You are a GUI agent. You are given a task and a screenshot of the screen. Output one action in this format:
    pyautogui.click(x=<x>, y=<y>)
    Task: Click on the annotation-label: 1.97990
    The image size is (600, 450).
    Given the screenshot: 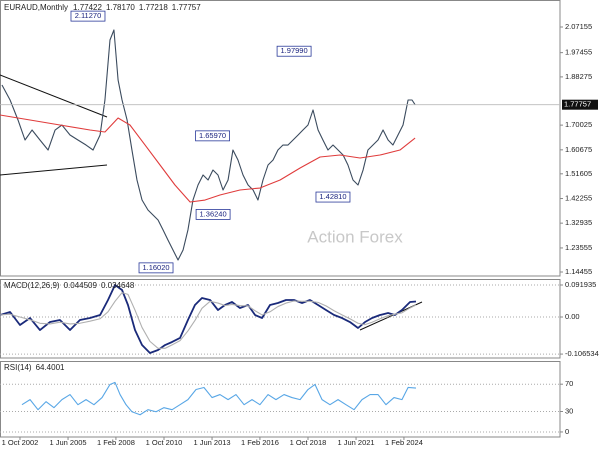 What is the action you would take?
    pyautogui.click(x=294, y=50)
    